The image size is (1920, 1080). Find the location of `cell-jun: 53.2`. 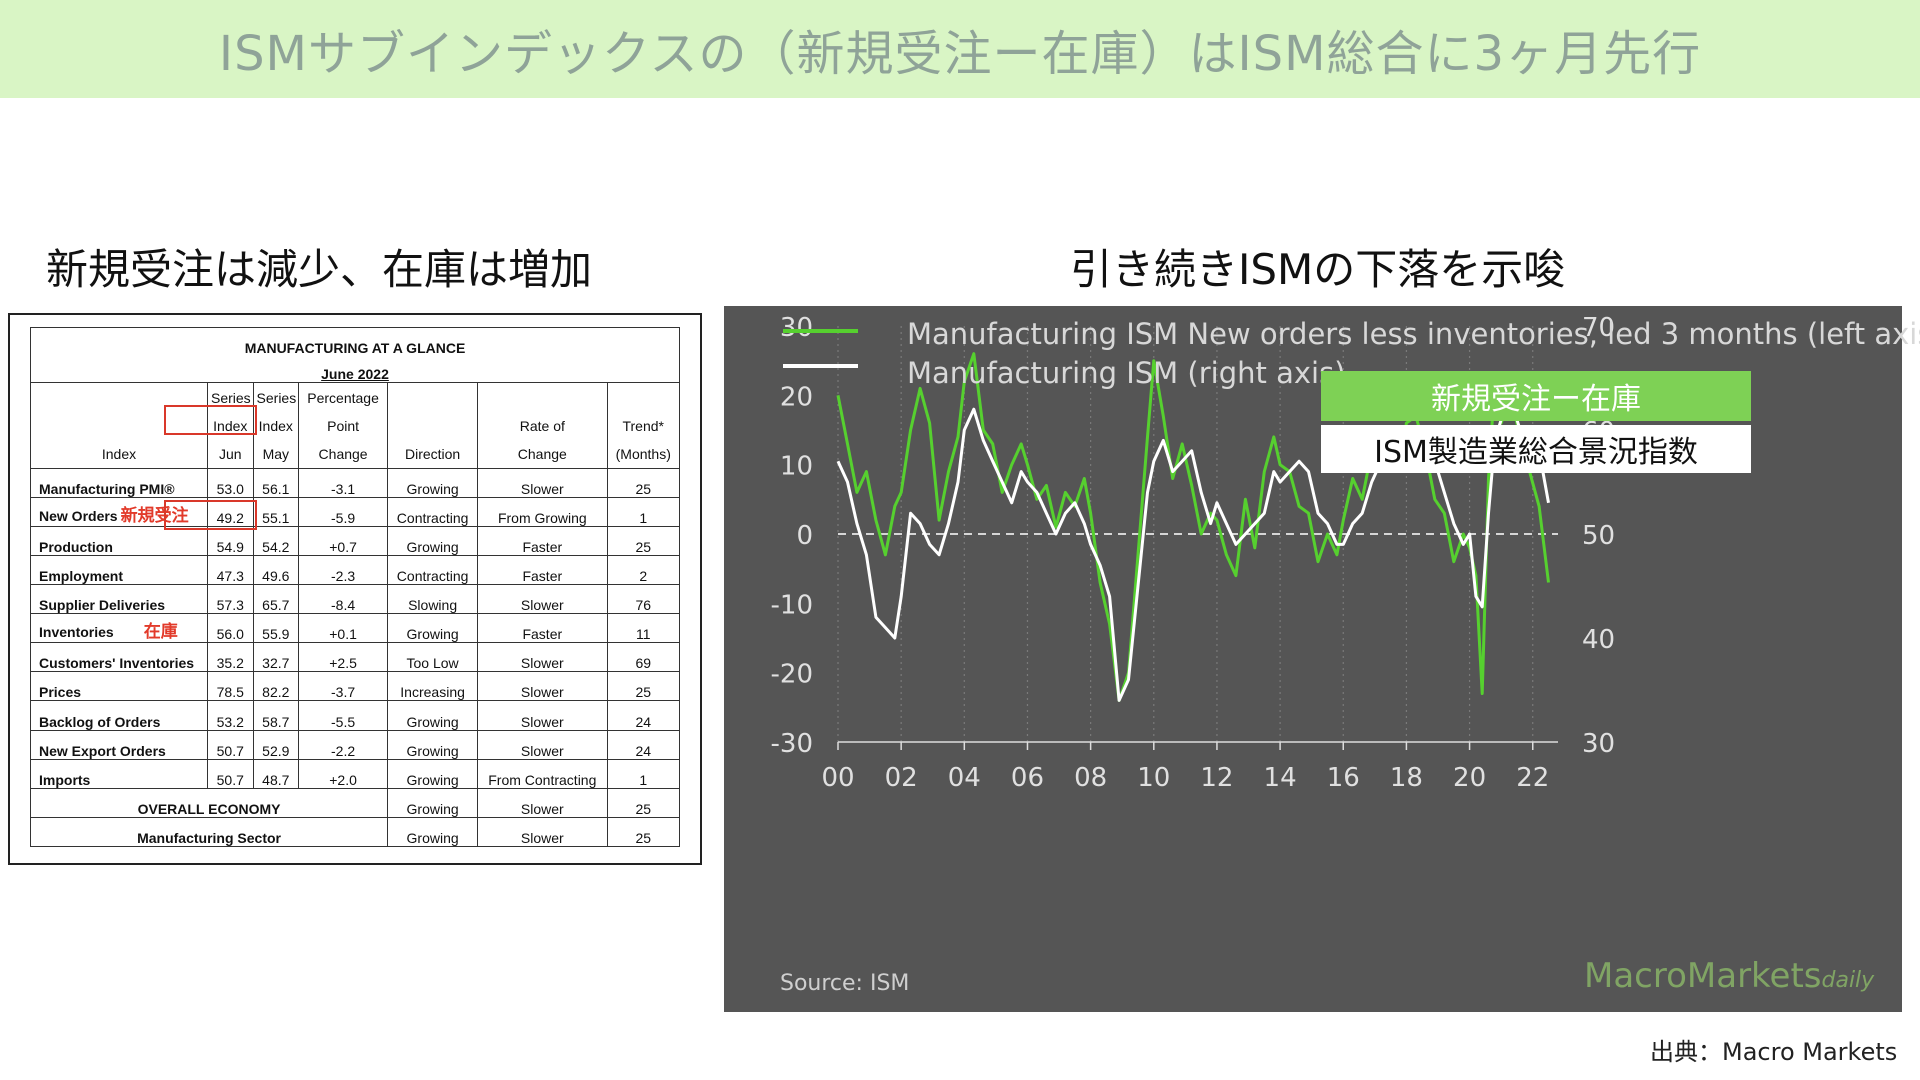

cell-jun: 53.2 is located at coordinates (230, 715).